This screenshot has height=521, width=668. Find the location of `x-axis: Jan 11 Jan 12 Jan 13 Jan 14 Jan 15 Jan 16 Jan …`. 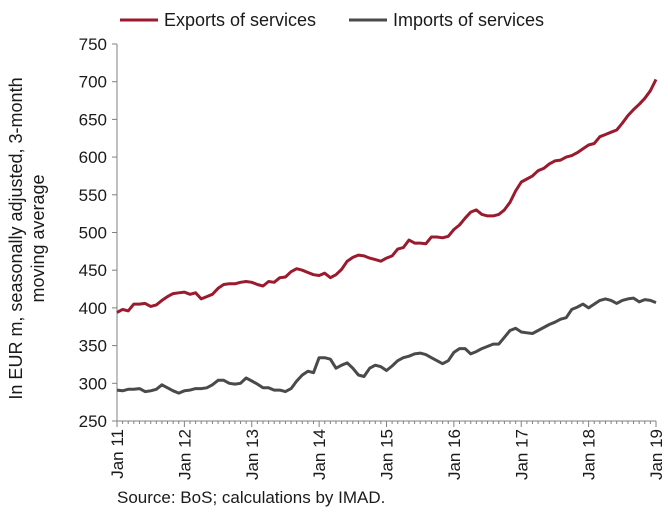

x-axis: Jan 11 Jan 12 Jan 13 Jan 14 Jan 15 Jan 16 Jan … is located at coordinates (387, 450).